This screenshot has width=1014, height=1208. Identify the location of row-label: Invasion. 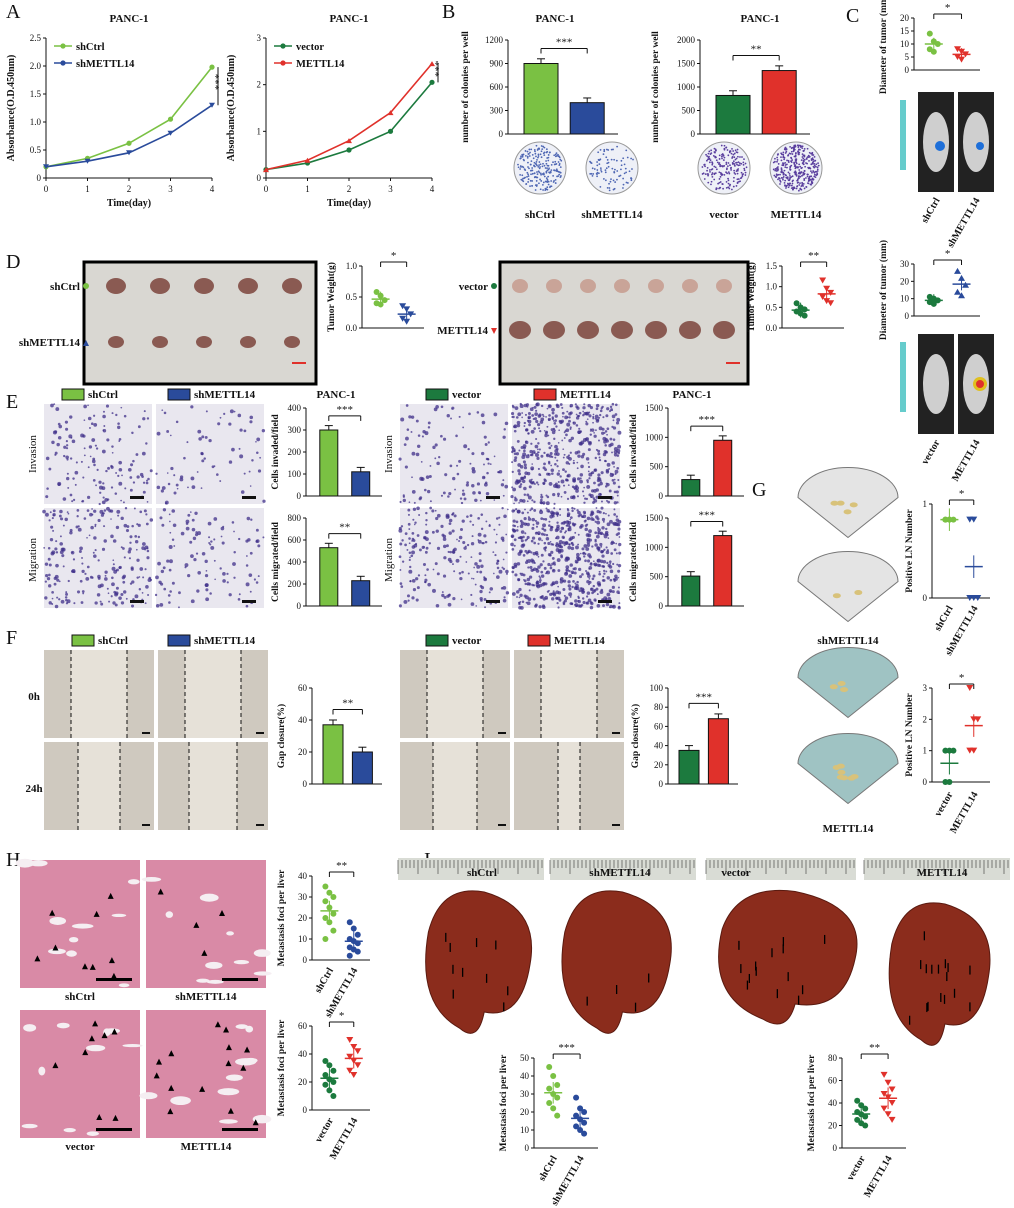
(389, 454).